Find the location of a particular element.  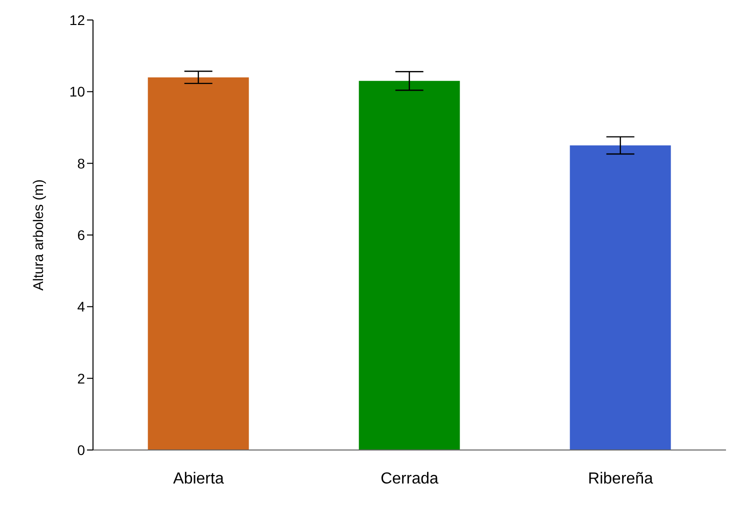

y-tick-label: 8 is located at coordinates (81, 163).